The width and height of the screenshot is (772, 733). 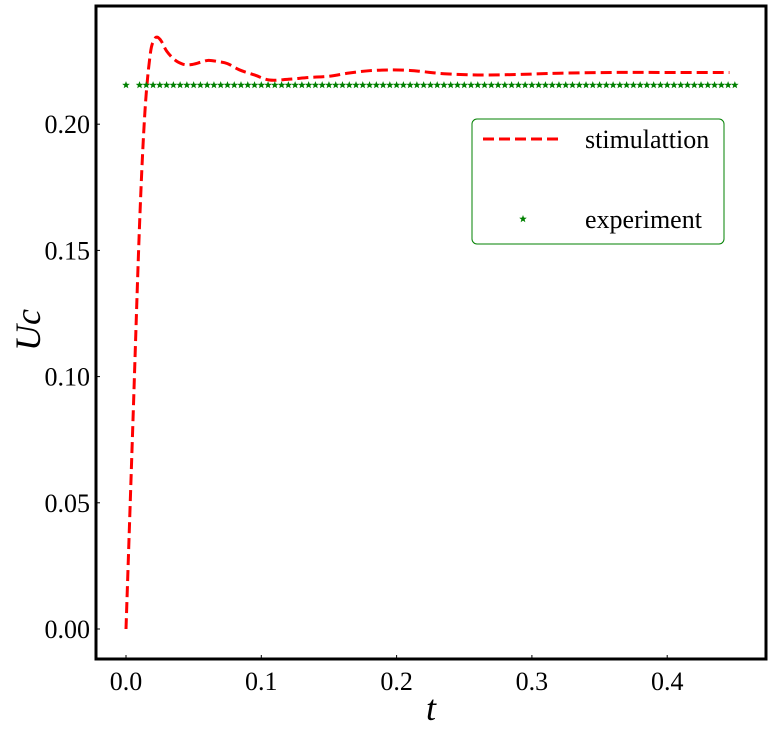 What do you see at coordinates (532, 681) in the screenshot?
I see `x-tick-label: 0.3` at bounding box center [532, 681].